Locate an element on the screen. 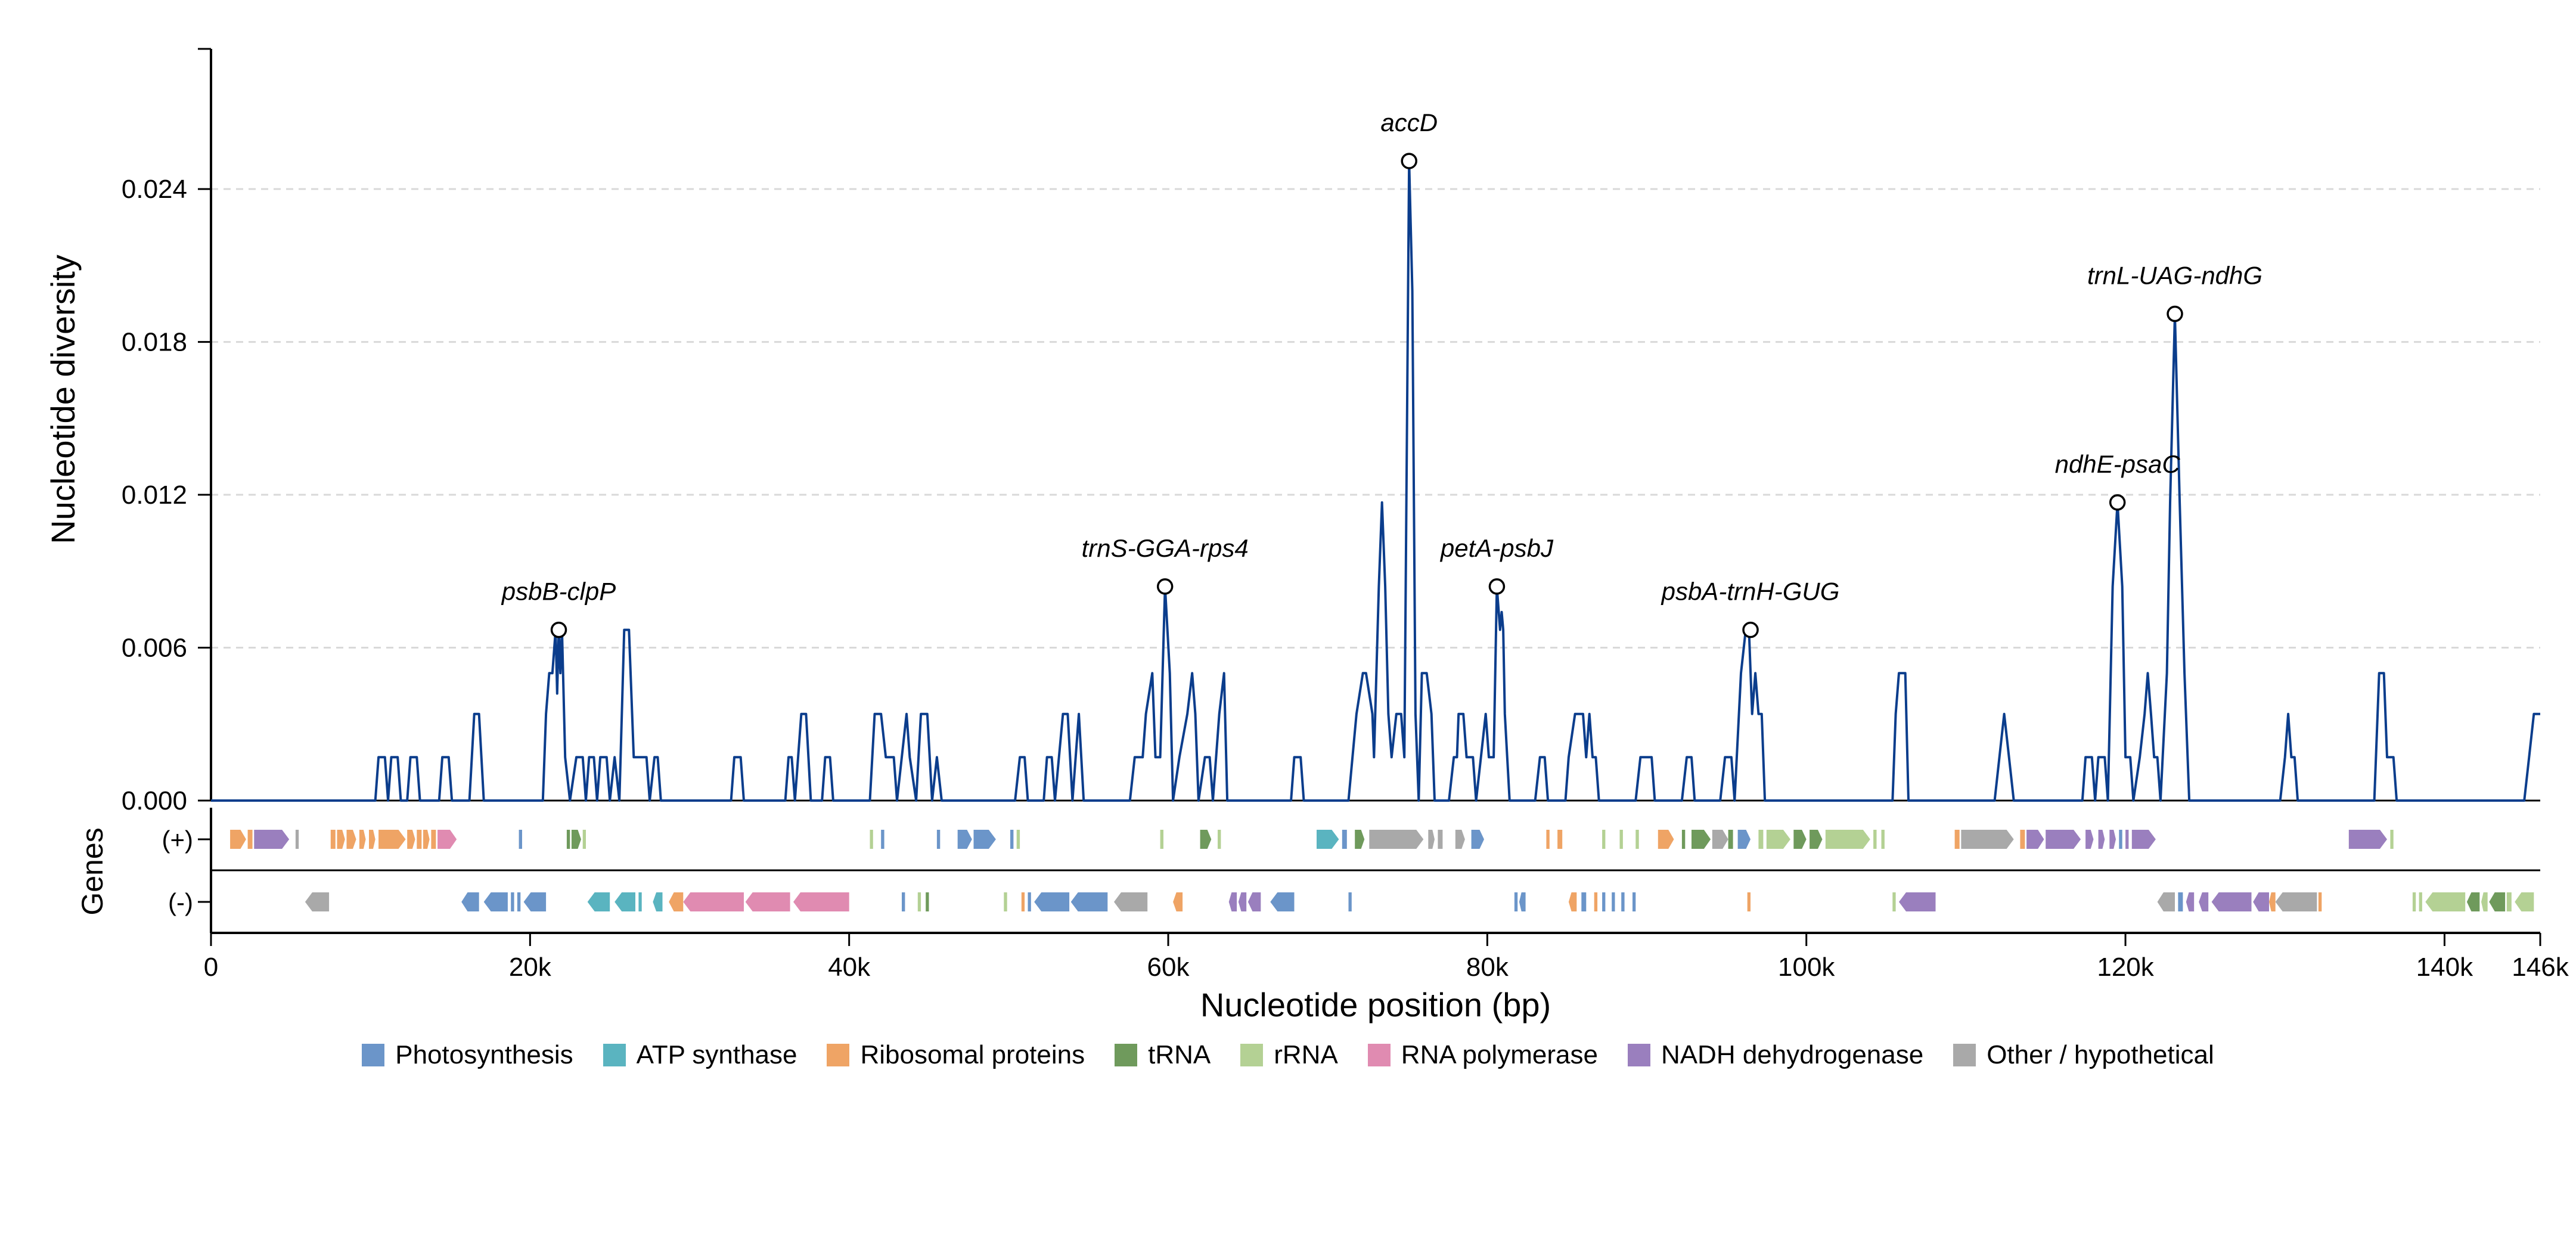 Image resolution: width=2576 pixels, height=1253 pixels. legend-label: Ribosomal proteins is located at coordinates (973, 1054).